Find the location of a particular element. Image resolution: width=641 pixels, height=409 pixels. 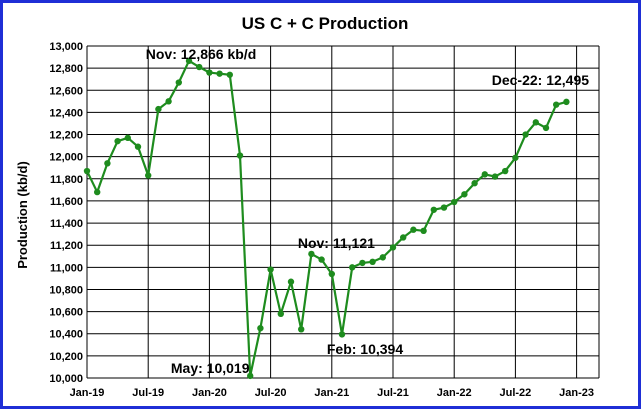

y-tick-label: 12,000 is located at coordinates (66, 158).